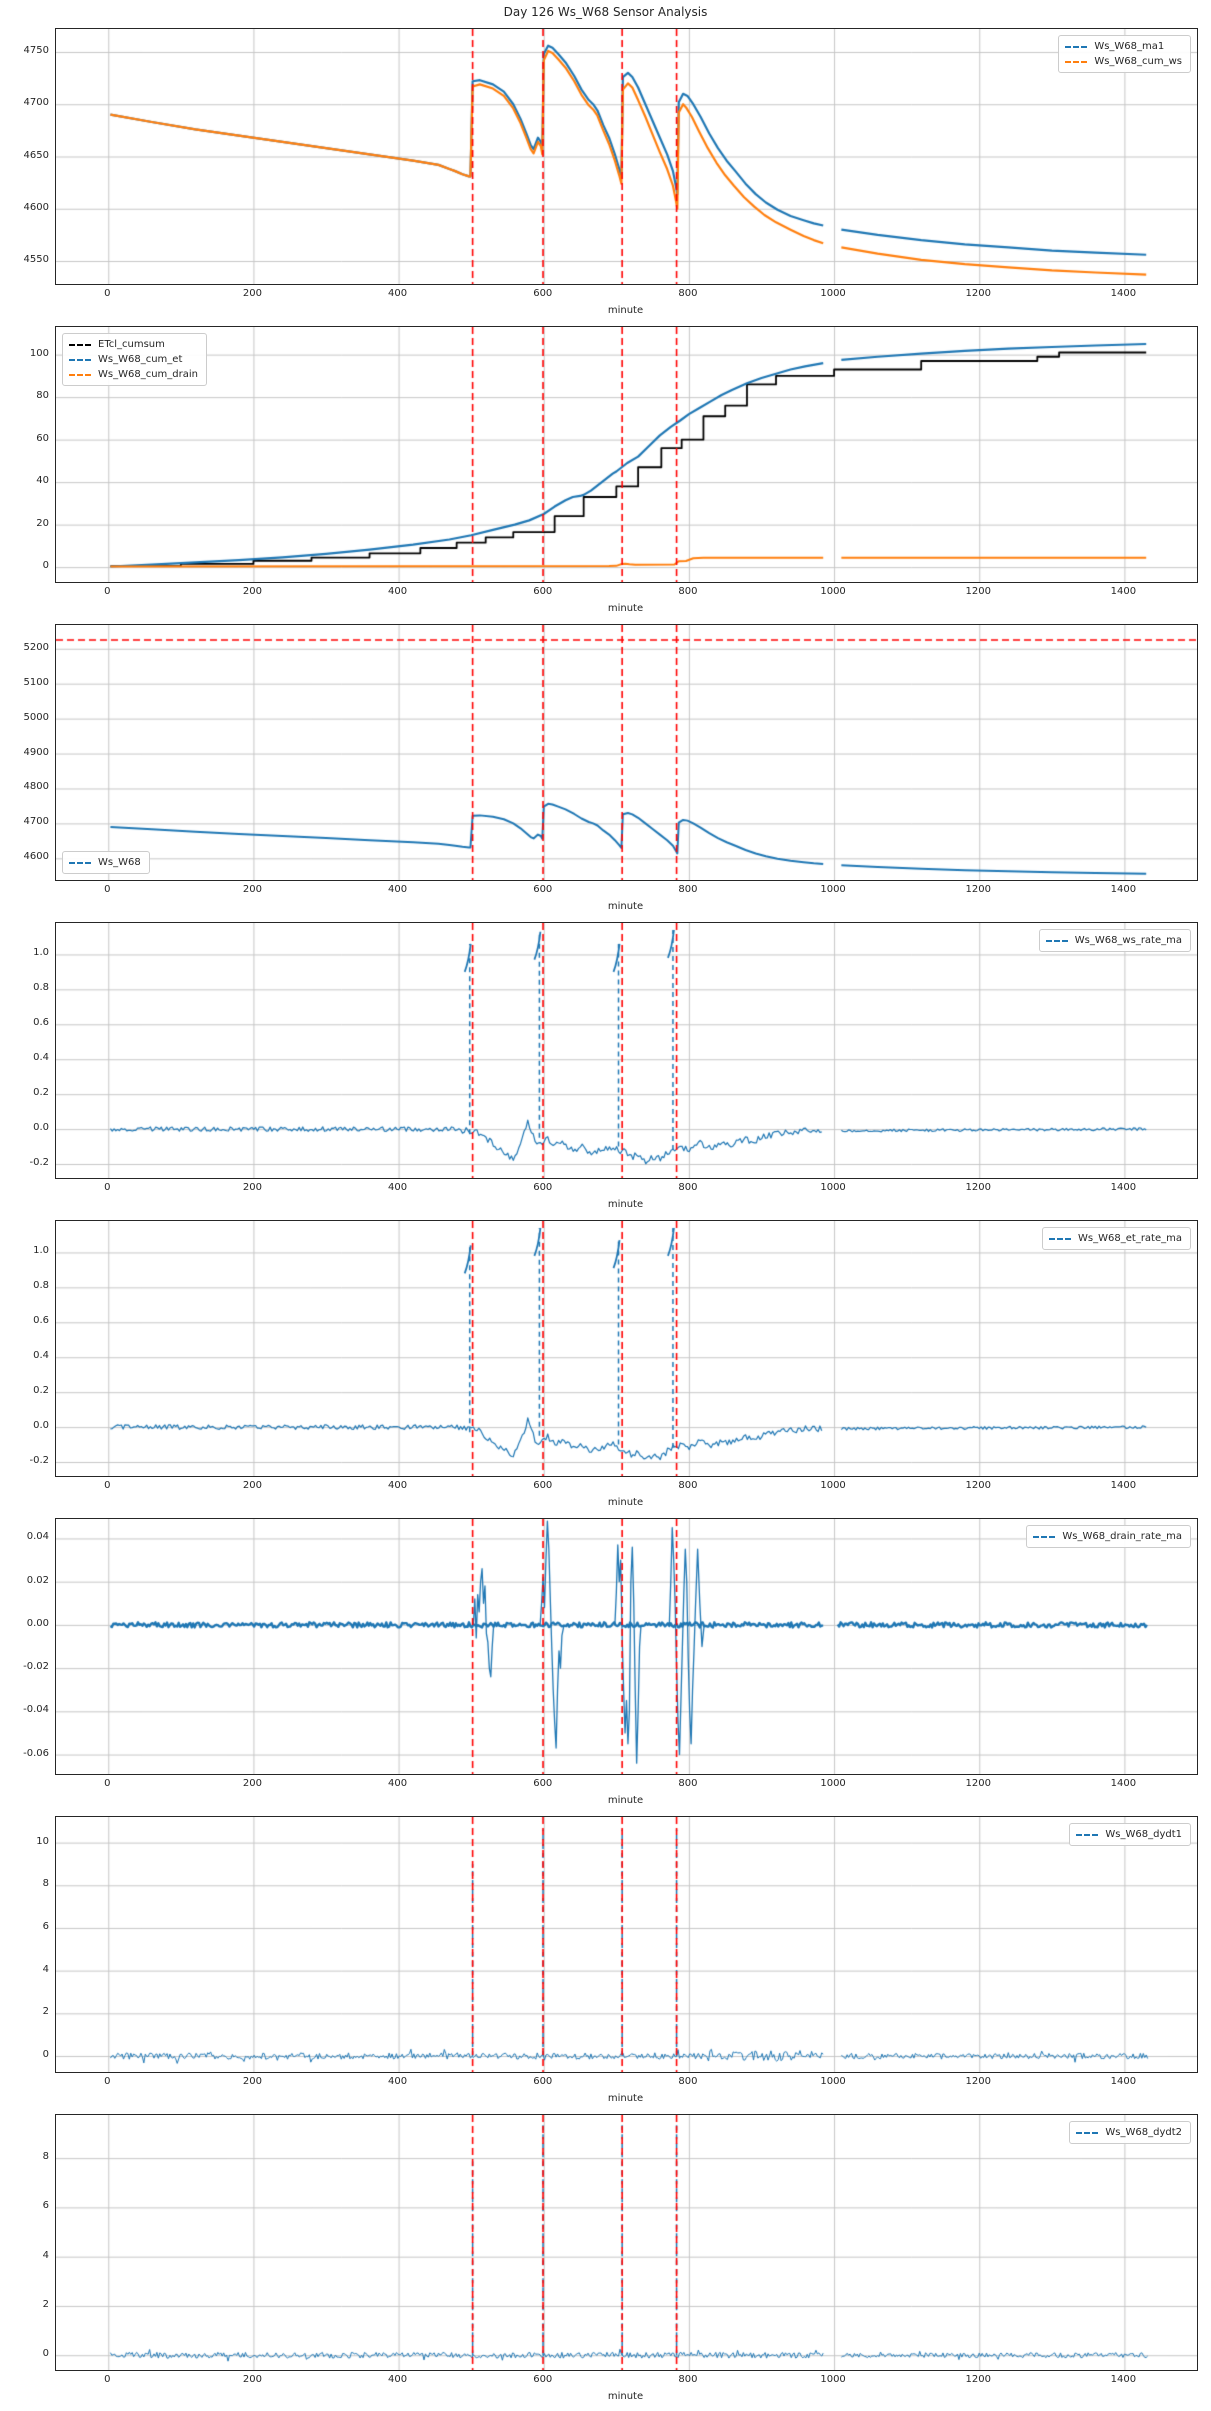  I want to click on y-tick-label: 40, so click(42, 481).